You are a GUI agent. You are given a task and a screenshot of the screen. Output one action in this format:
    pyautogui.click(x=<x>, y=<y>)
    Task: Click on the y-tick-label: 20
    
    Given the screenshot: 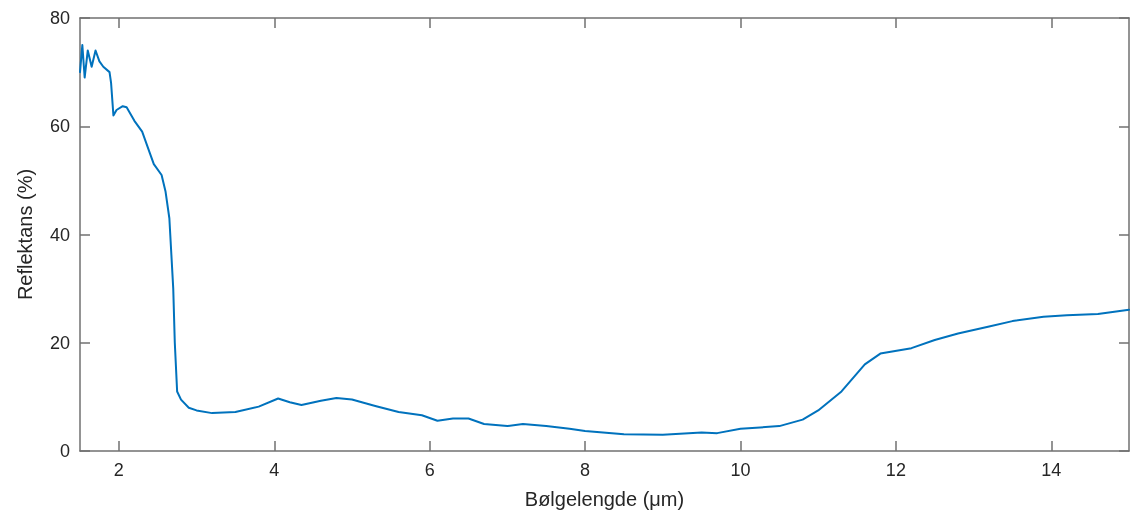 What is the action you would take?
    pyautogui.click(x=59, y=342)
    